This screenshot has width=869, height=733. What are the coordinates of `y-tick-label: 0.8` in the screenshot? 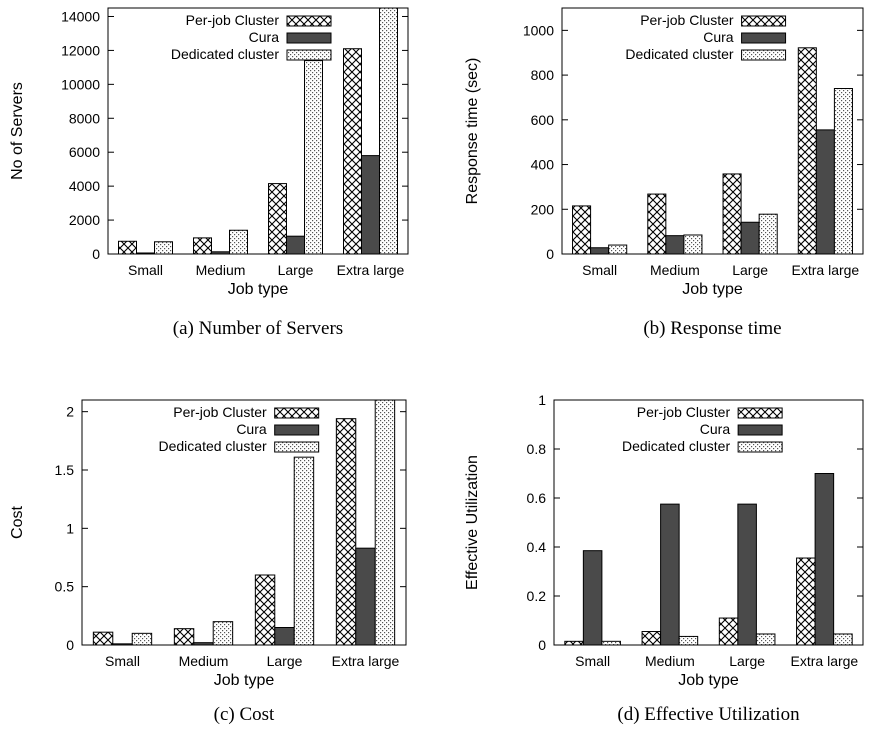 It's located at (537, 449).